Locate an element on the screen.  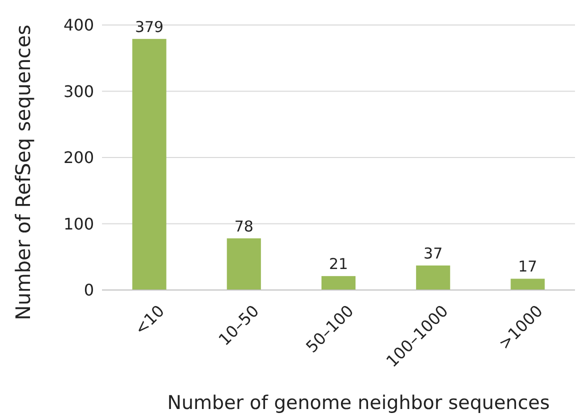
y-tick-label: 100 is located at coordinates (78, 224).